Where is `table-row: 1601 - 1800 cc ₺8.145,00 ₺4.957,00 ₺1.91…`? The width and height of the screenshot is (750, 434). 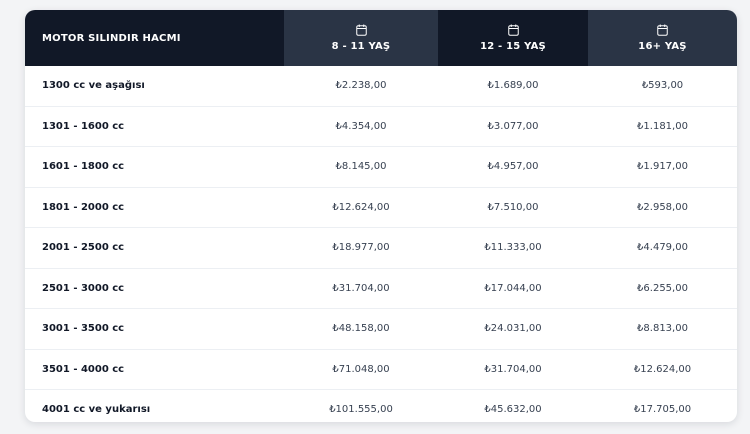
table-row: 1601 - 1800 cc ₺8.145,00 ₺4.957,00 ₺1.91… is located at coordinates (381, 167).